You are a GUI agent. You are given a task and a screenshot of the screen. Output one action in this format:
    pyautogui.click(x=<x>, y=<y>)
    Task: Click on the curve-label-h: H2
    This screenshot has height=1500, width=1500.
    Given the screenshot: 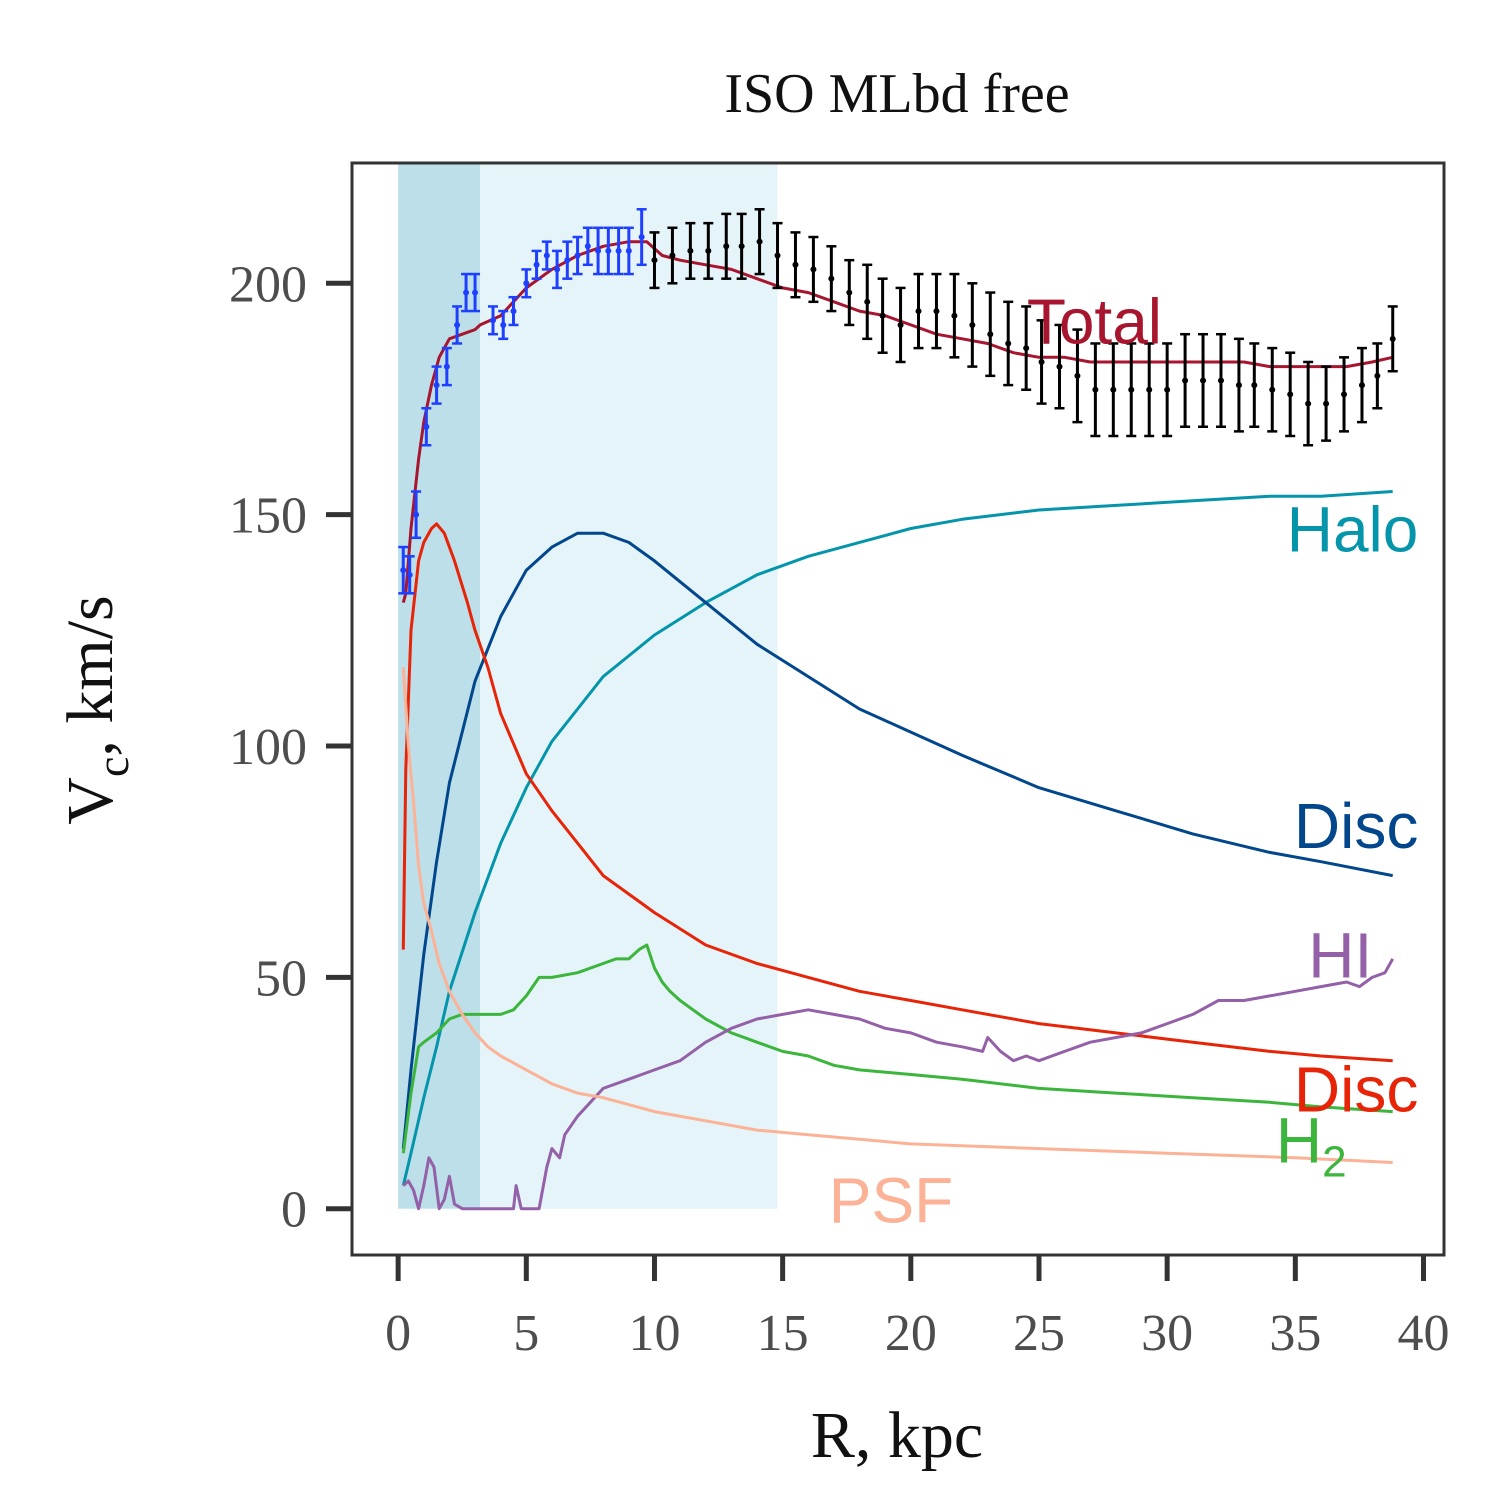 What is the action you would take?
    pyautogui.click(x=1311, y=1145)
    